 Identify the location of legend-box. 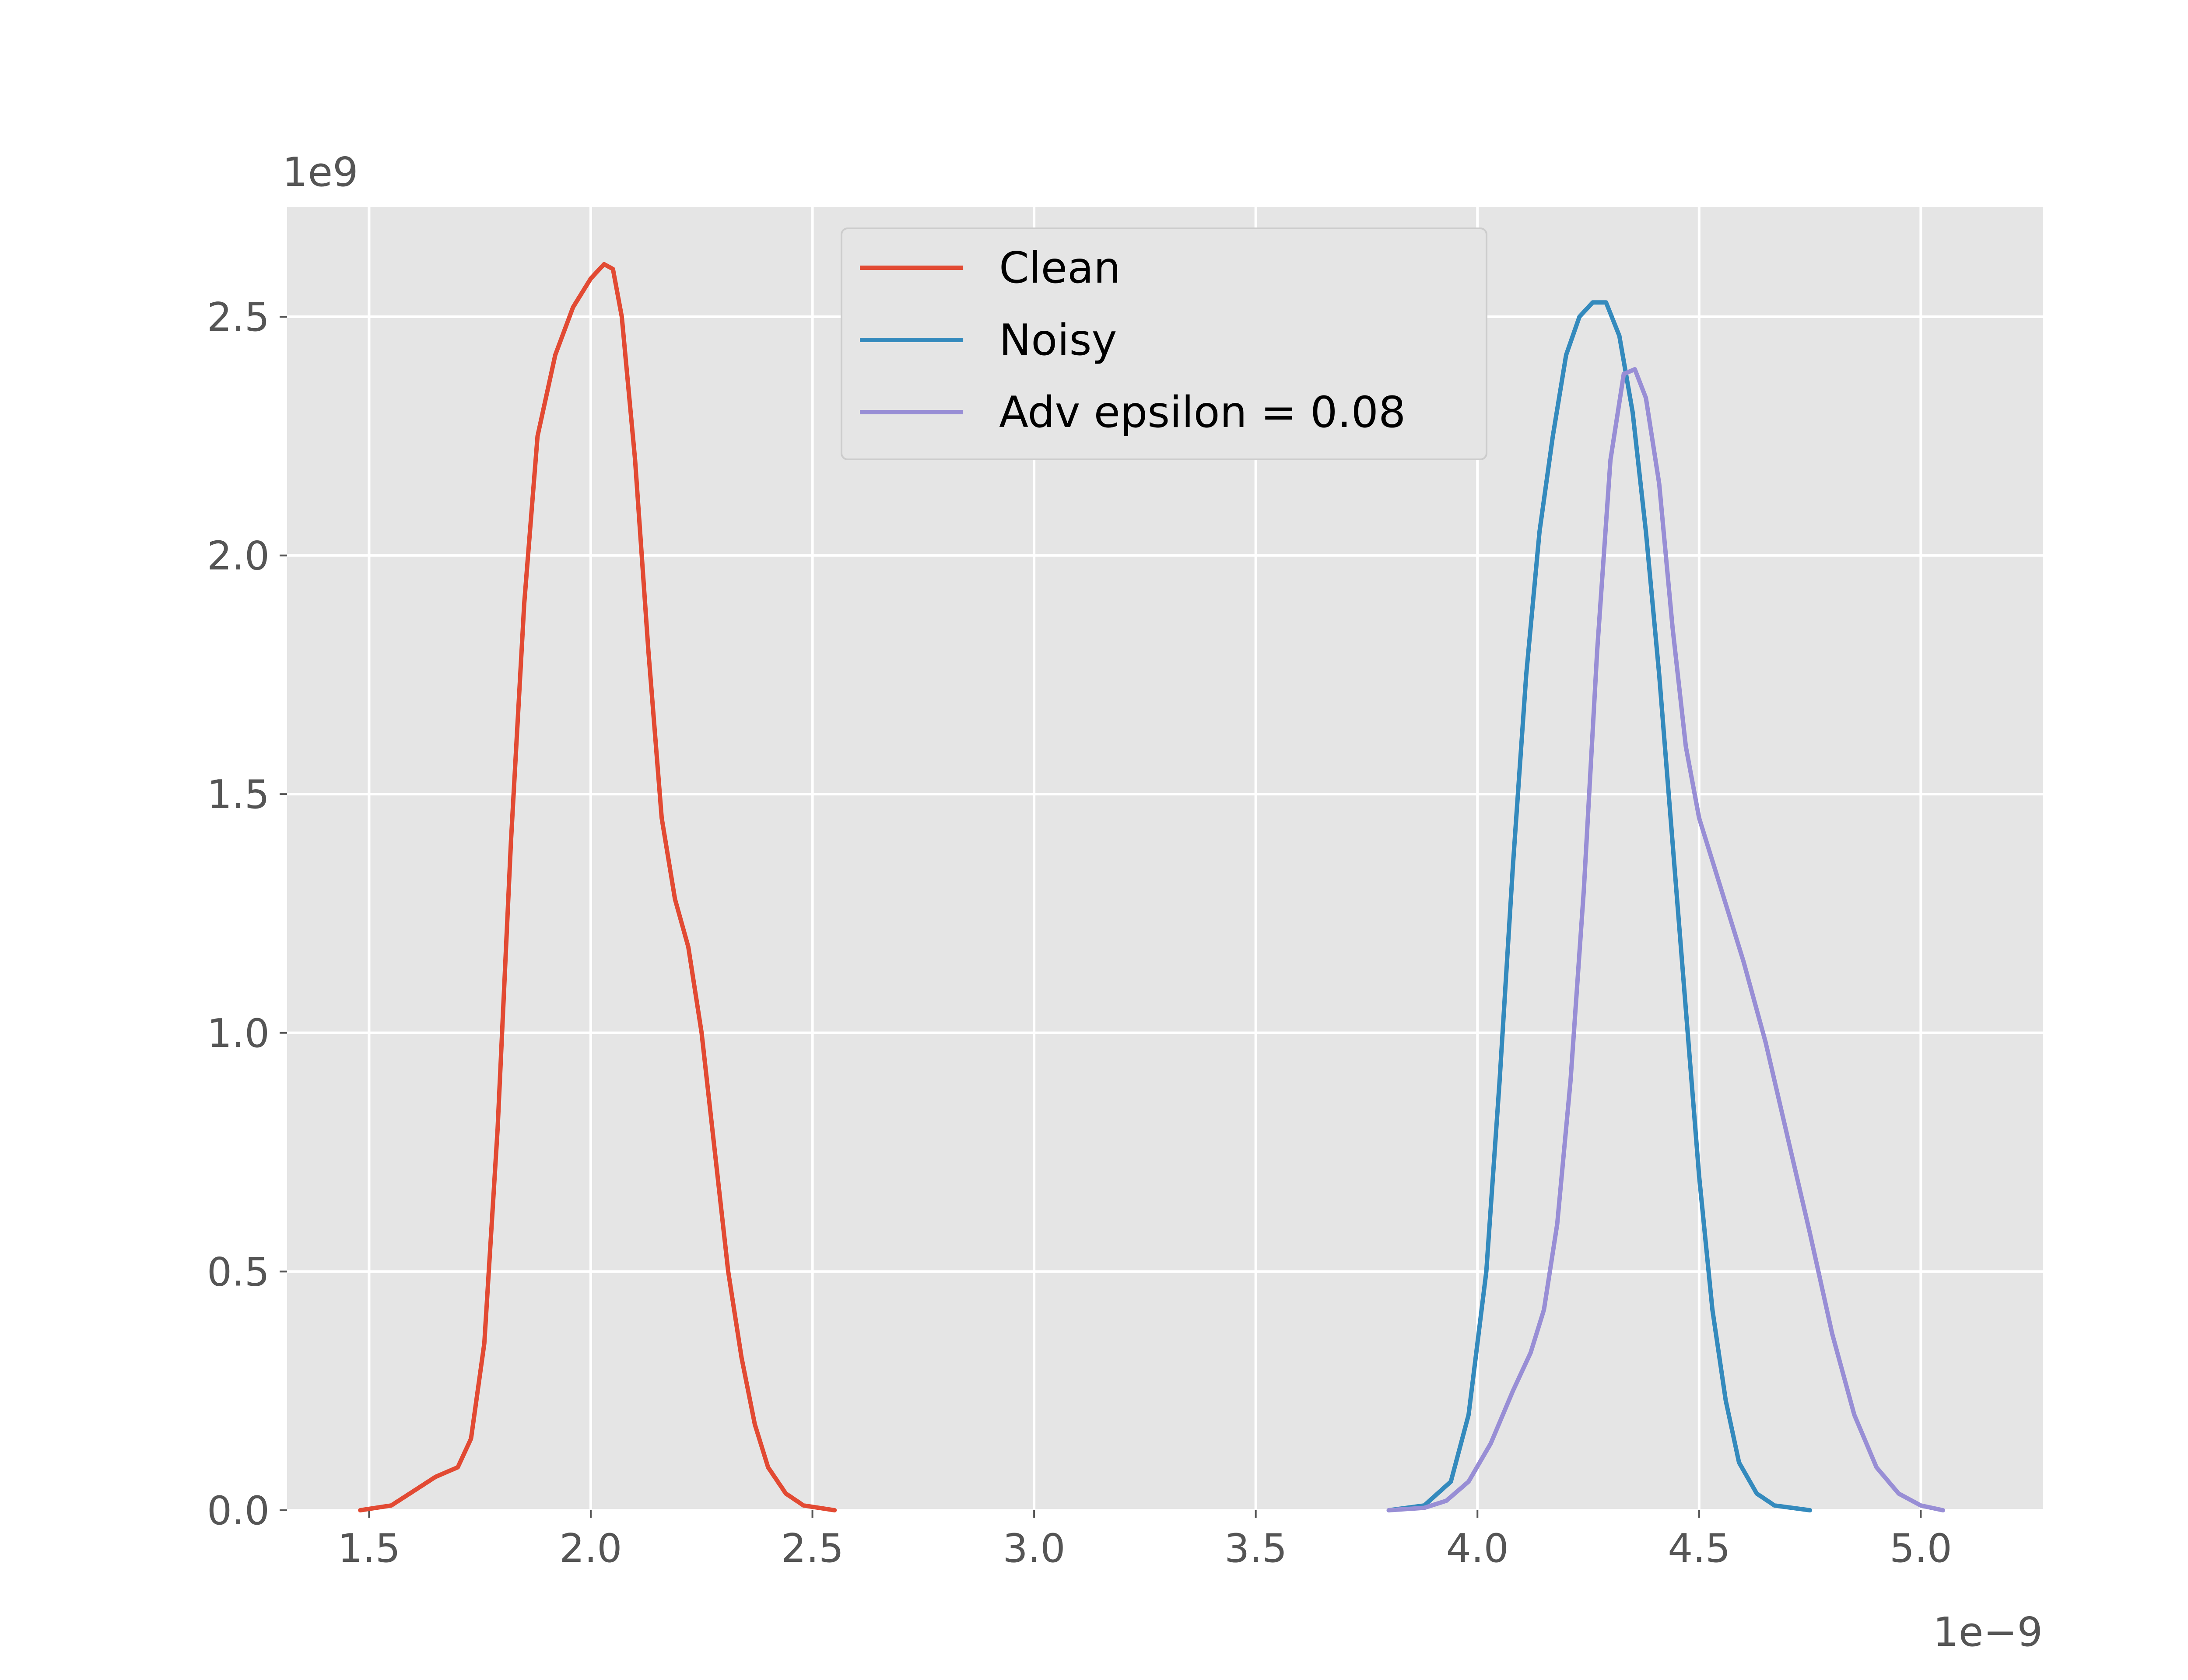
(1164, 344).